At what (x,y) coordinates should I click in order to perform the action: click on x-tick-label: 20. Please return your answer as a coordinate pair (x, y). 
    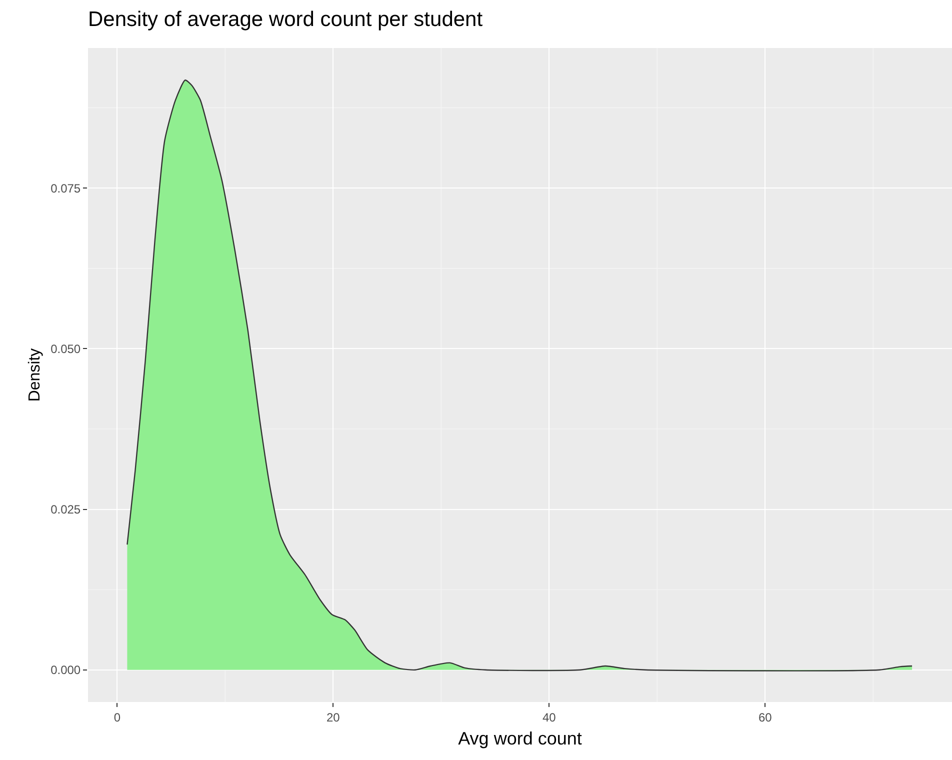
    Looking at the image, I should click on (333, 717).